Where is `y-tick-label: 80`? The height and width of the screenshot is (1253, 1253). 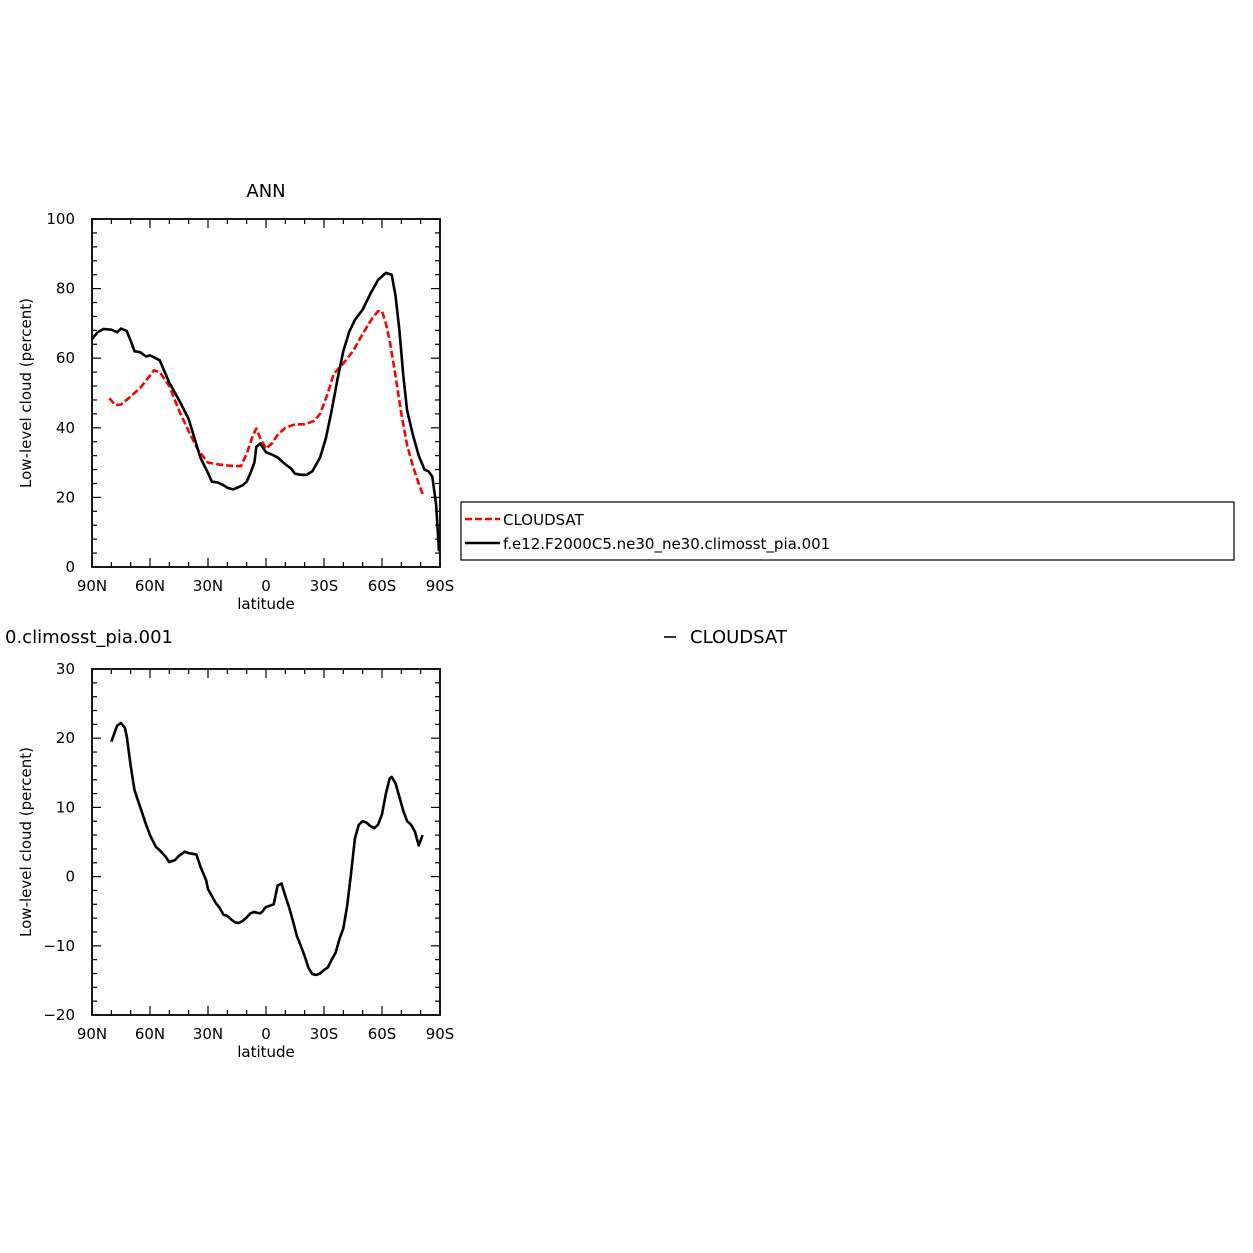 y-tick-label: 80 is located at coordinates (65, 289).